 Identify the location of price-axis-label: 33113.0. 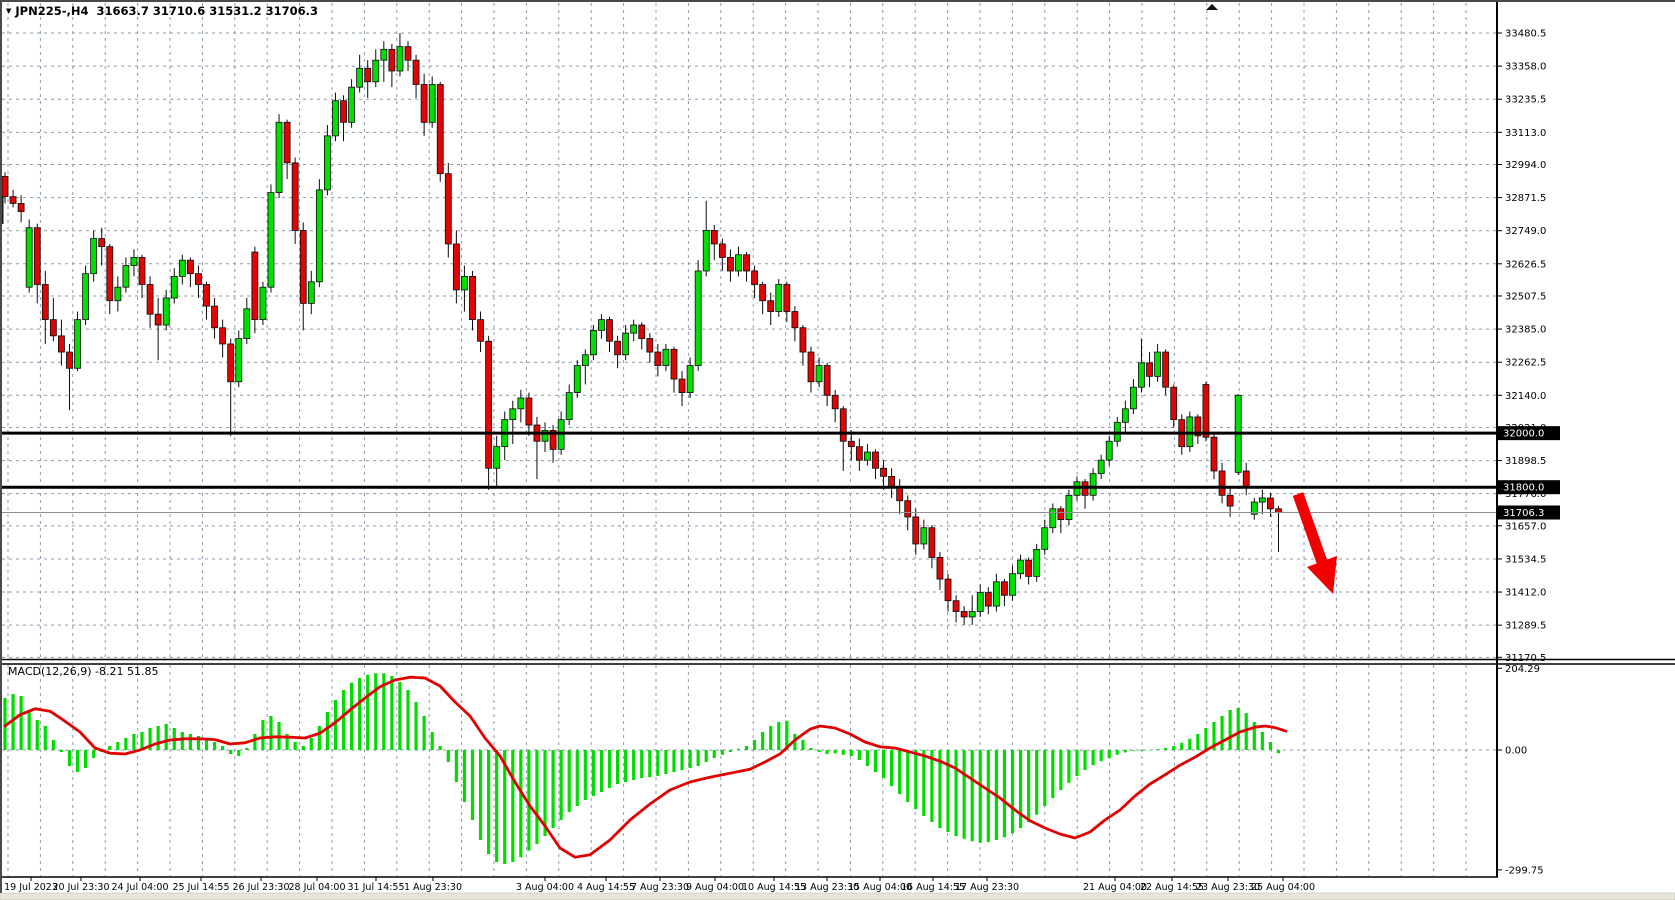
(1525, 133).